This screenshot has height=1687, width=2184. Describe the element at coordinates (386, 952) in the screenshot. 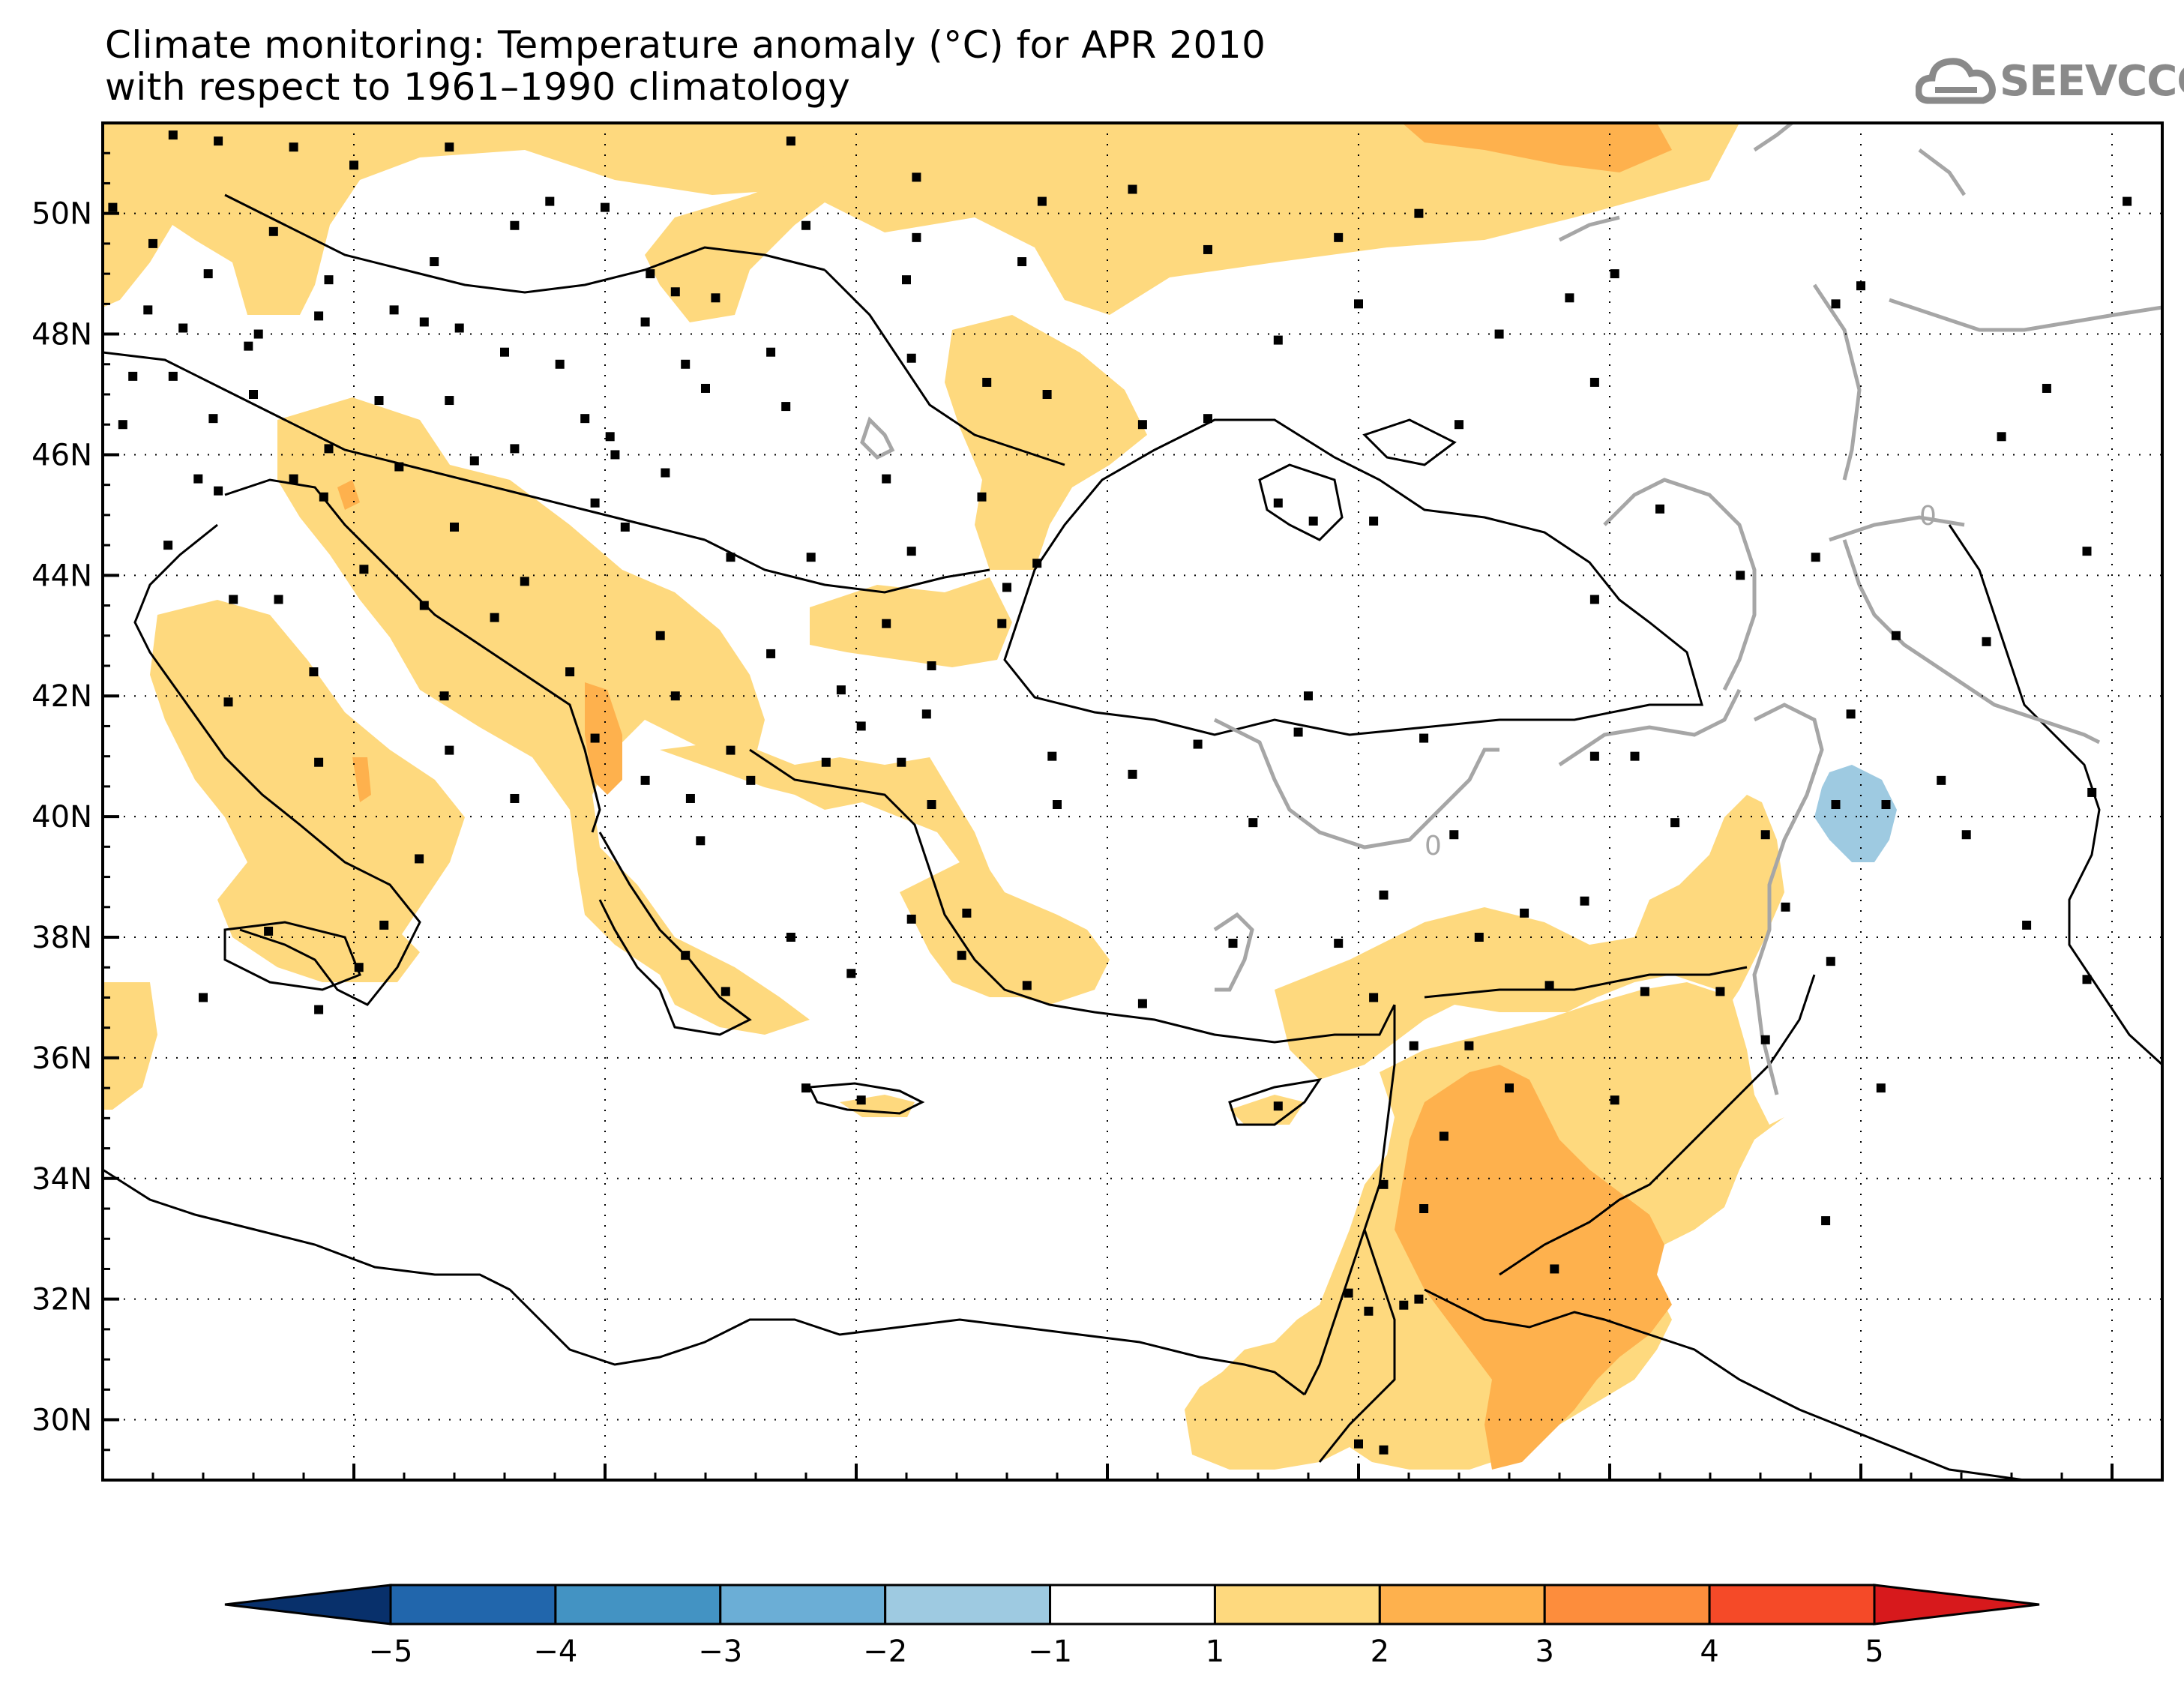

I see `shade-italy-south` at that location.